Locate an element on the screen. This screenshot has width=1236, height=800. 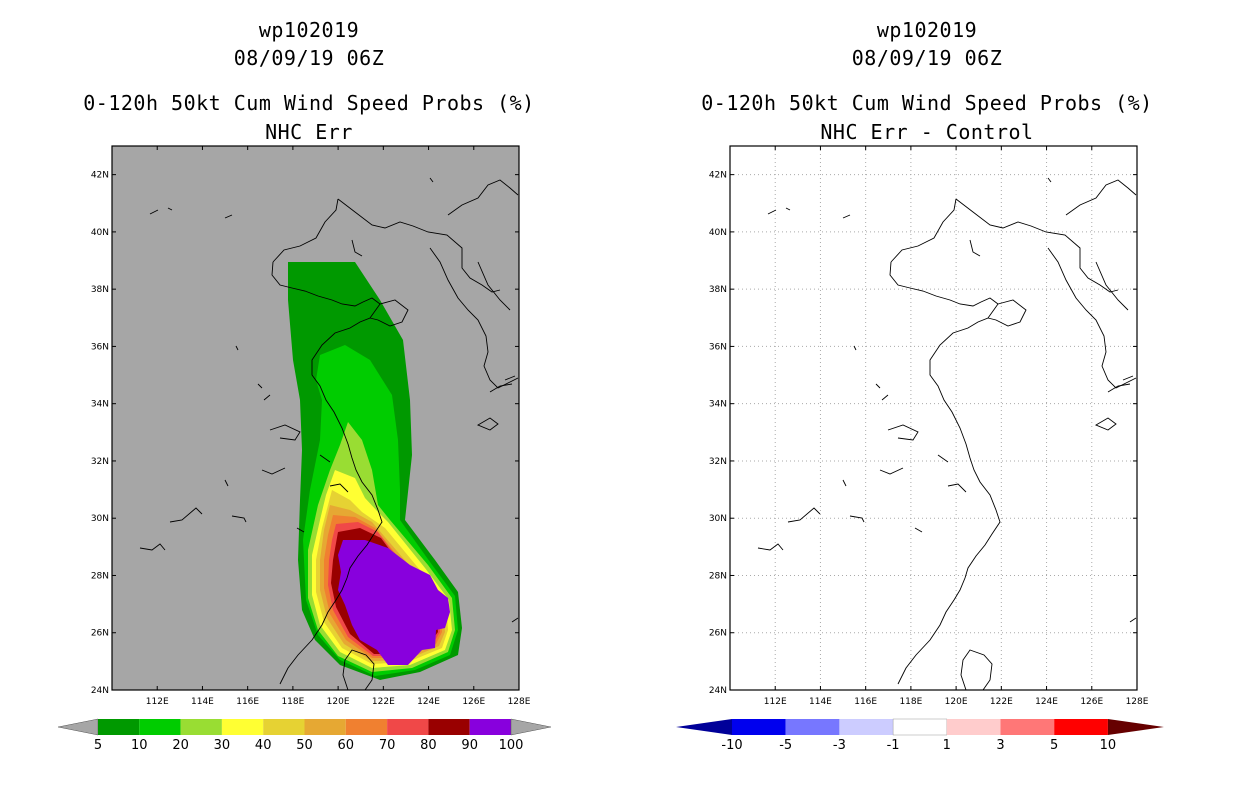
colorbar-label: 5 is located at coordinates (1054, 745).